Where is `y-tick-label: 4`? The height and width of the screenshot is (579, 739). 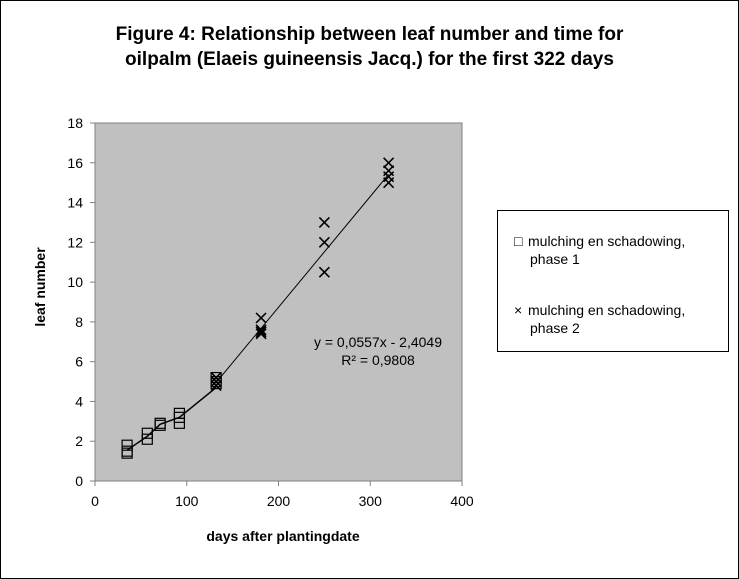 y-tick-label: 4 is located at coordinates (79, 401).